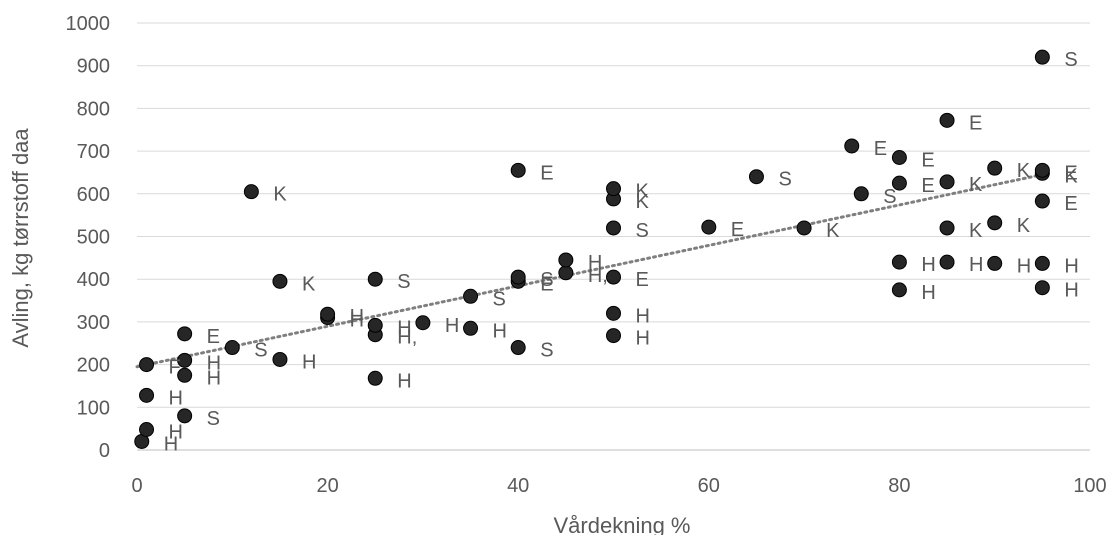 The width and height of the screenshot is (1120, 540). Describe the element at coordinates (327, 486) in the screenshot. I see `x-tick-label: 20` at that location.